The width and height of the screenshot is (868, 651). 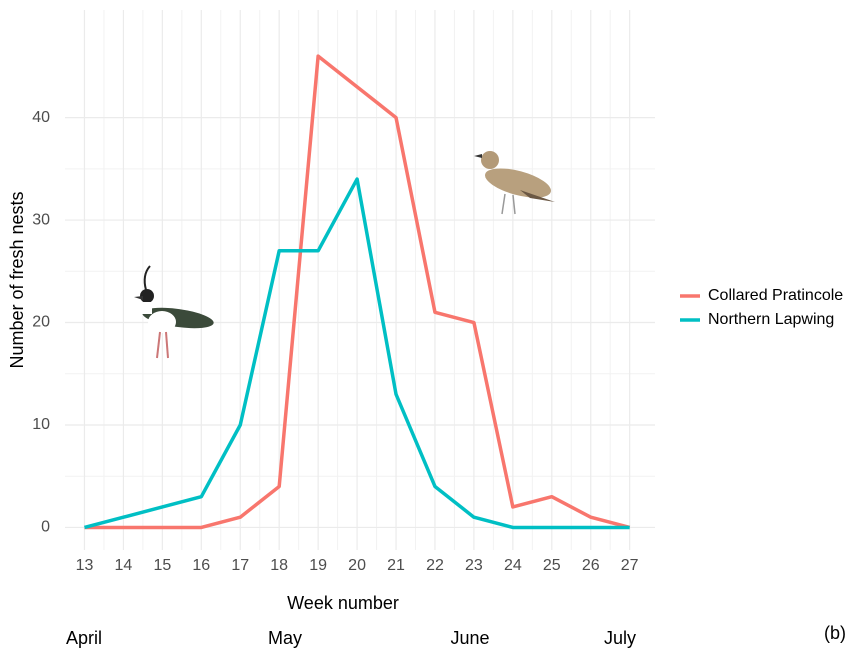 What do you see at coordinates (775, 295) in the screenshot?
I see `legend-label: Collared Pratincole` at bounding box center [775, 295].